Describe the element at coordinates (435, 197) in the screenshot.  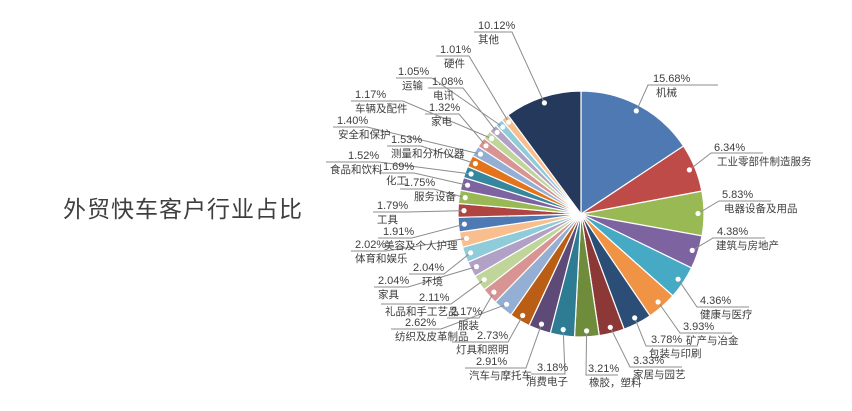
I see `slice-name-label: 服务设备` at that location.